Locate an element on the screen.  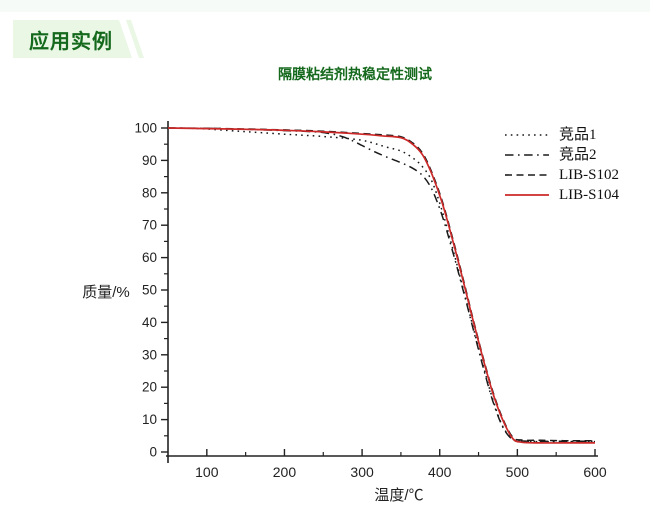
legend-label: 竞品2 is located at coordinates (578, 155).